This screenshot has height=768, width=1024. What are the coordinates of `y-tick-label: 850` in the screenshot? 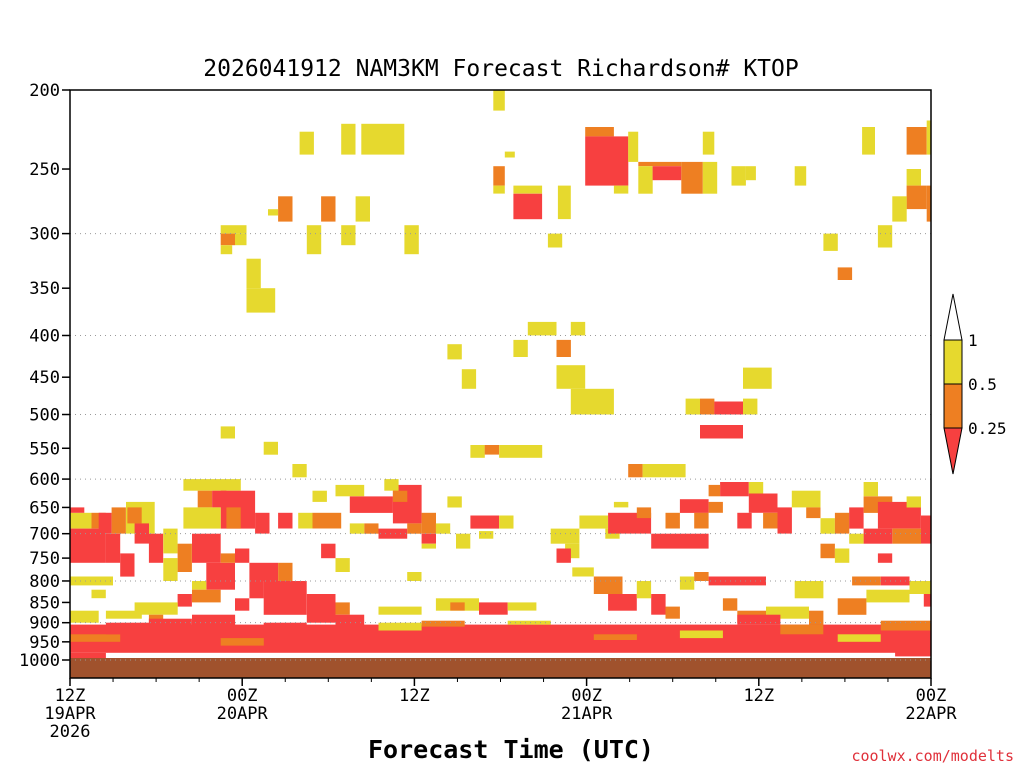 It's located at (44, 603).